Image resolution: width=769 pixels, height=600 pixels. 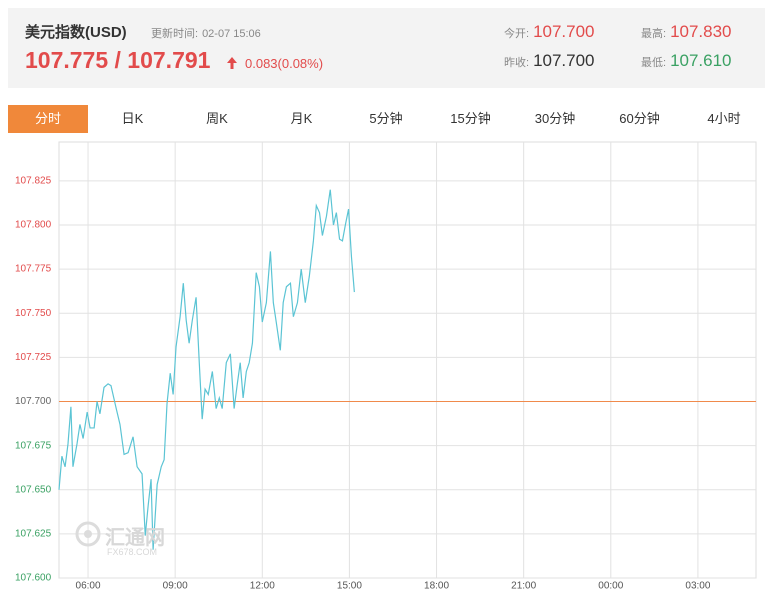 I want to click on y-tick-label: 107.725, so click(x=33, y=357).